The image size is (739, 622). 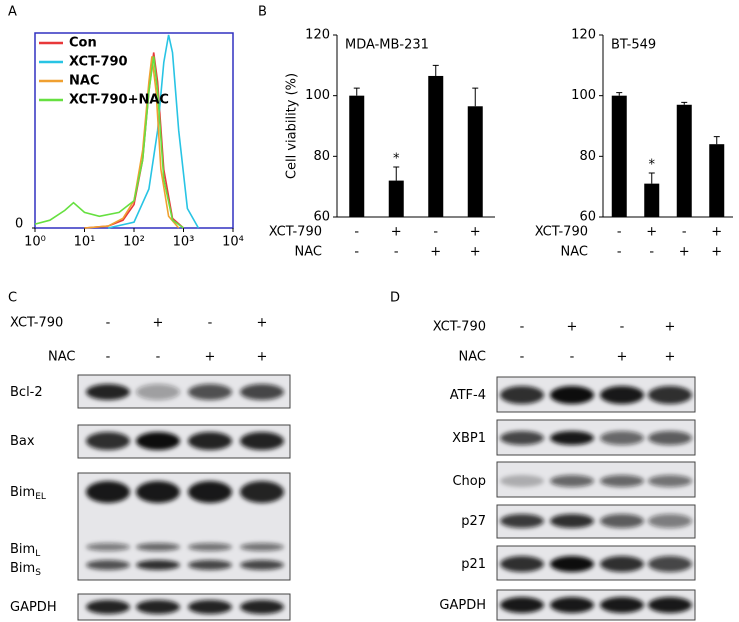 What do you see at coordinates (652, 165) in the screenshot?
I see `significance-mark: *` at bounding box center [652, 165].